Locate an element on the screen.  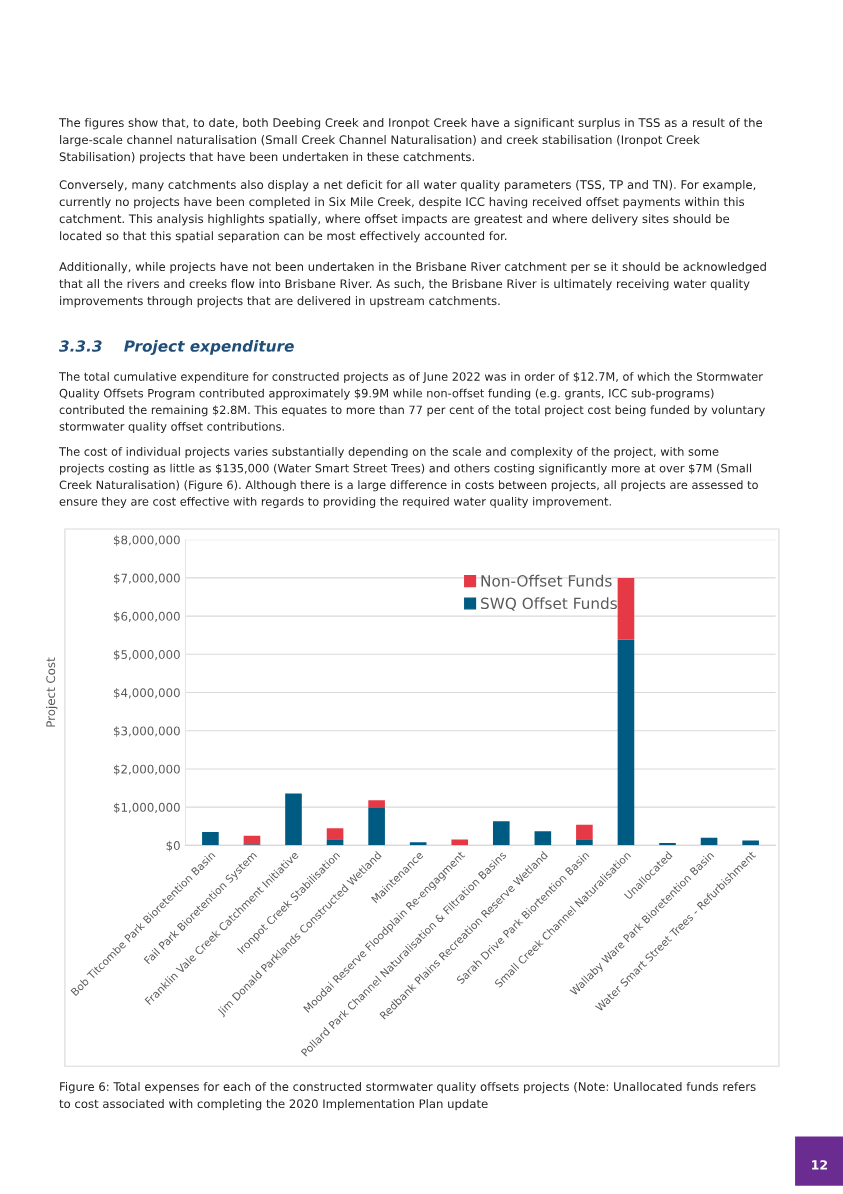
y-tick-label: $6,000,000 is located at coordinates (146, 617).